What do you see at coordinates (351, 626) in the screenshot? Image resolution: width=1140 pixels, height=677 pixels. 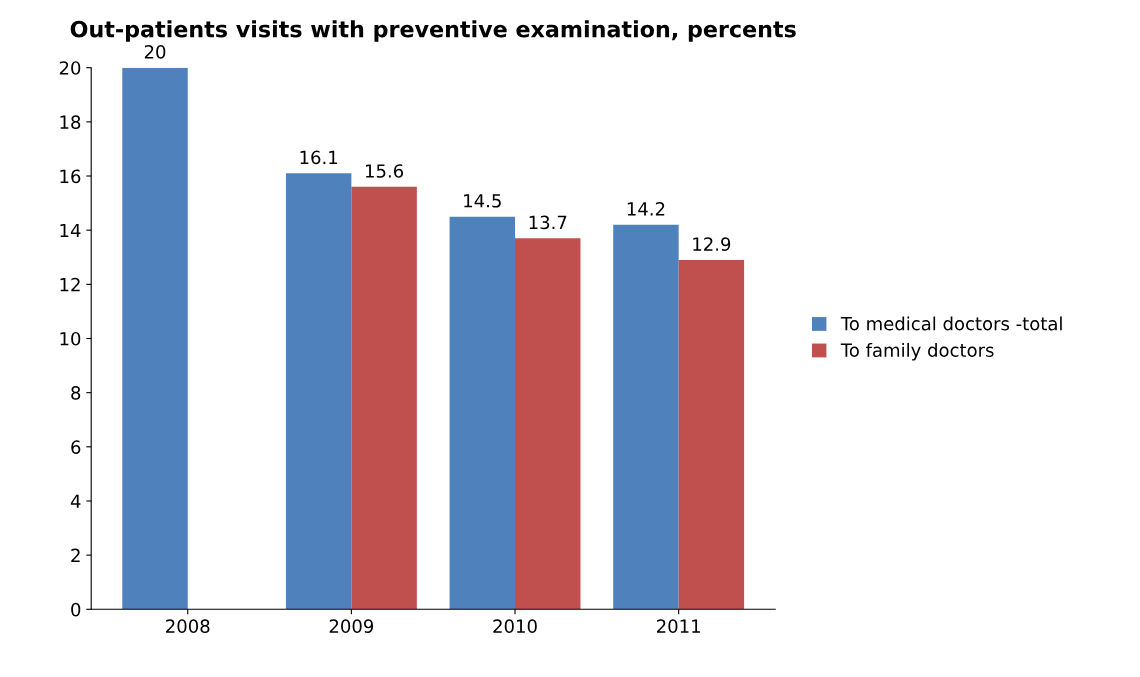 I see `x-tick-label: 2009` at bounding box center [351, 626].